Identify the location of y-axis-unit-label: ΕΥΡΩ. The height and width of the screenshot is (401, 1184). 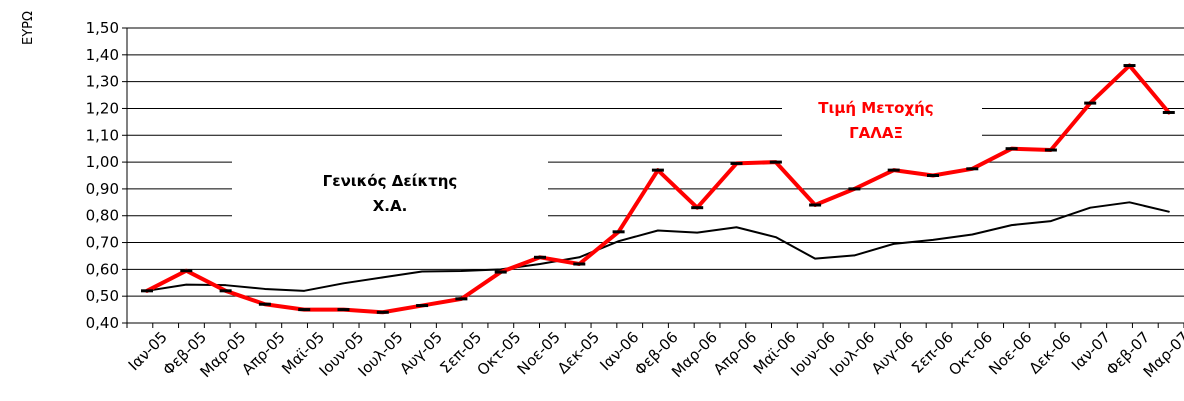
(28, 28).